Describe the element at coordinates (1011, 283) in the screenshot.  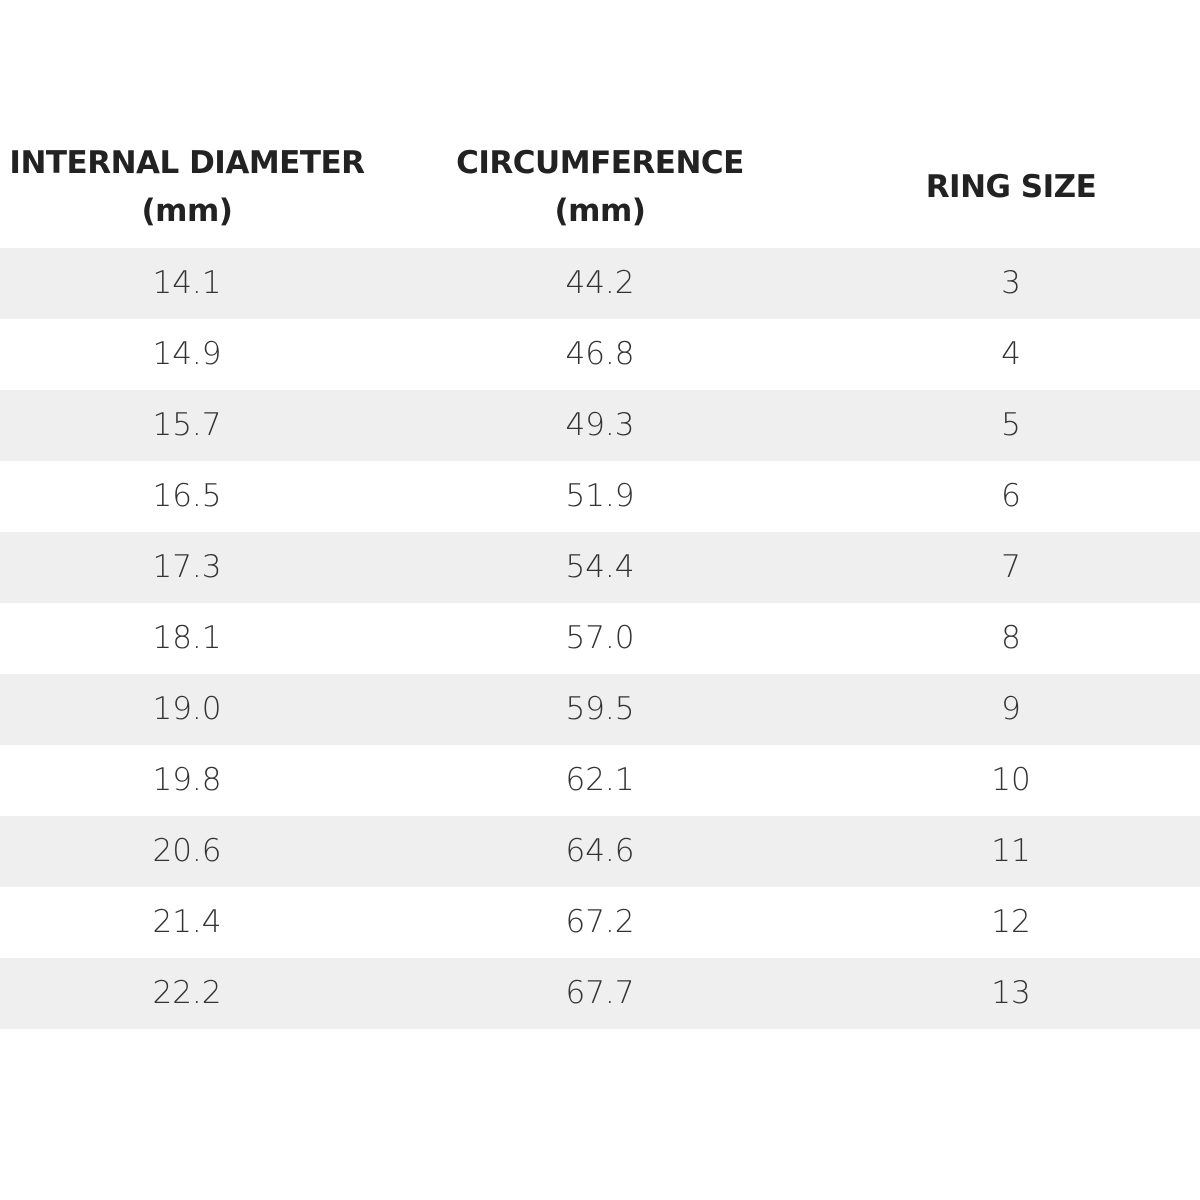
I see `table-cell: 3` at that location.